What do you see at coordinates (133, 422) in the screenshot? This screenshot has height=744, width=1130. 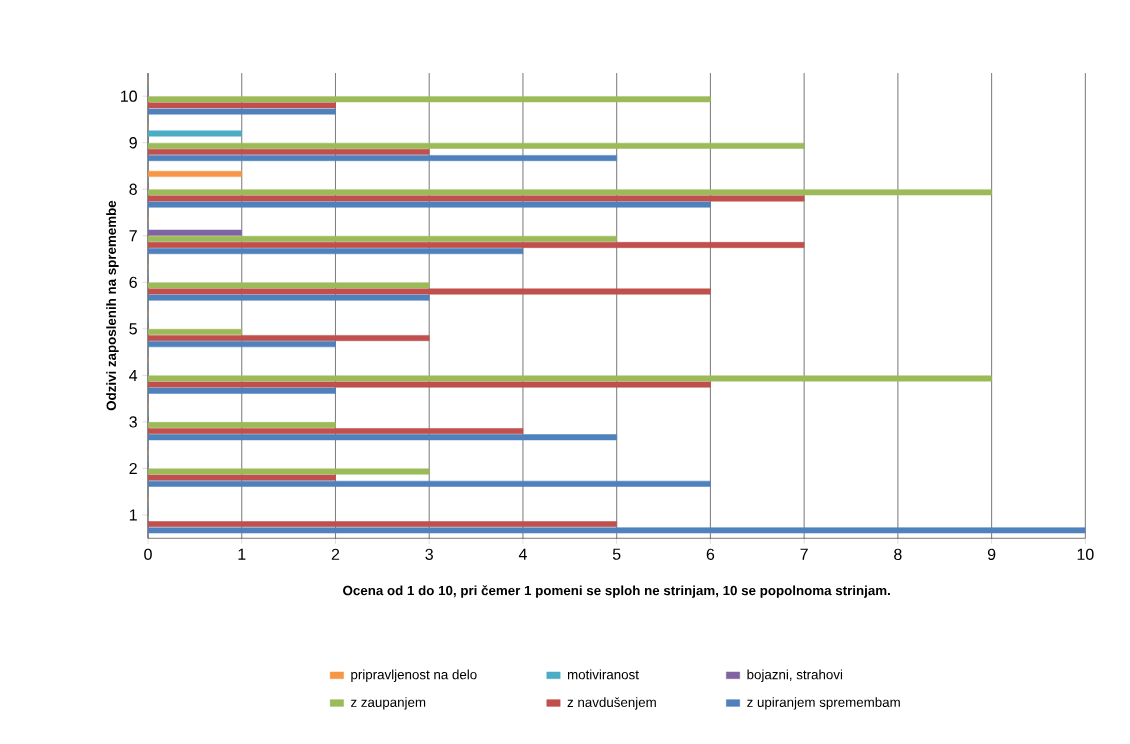 I see `y-tick-label: 3` at bounding box center [133, 422].